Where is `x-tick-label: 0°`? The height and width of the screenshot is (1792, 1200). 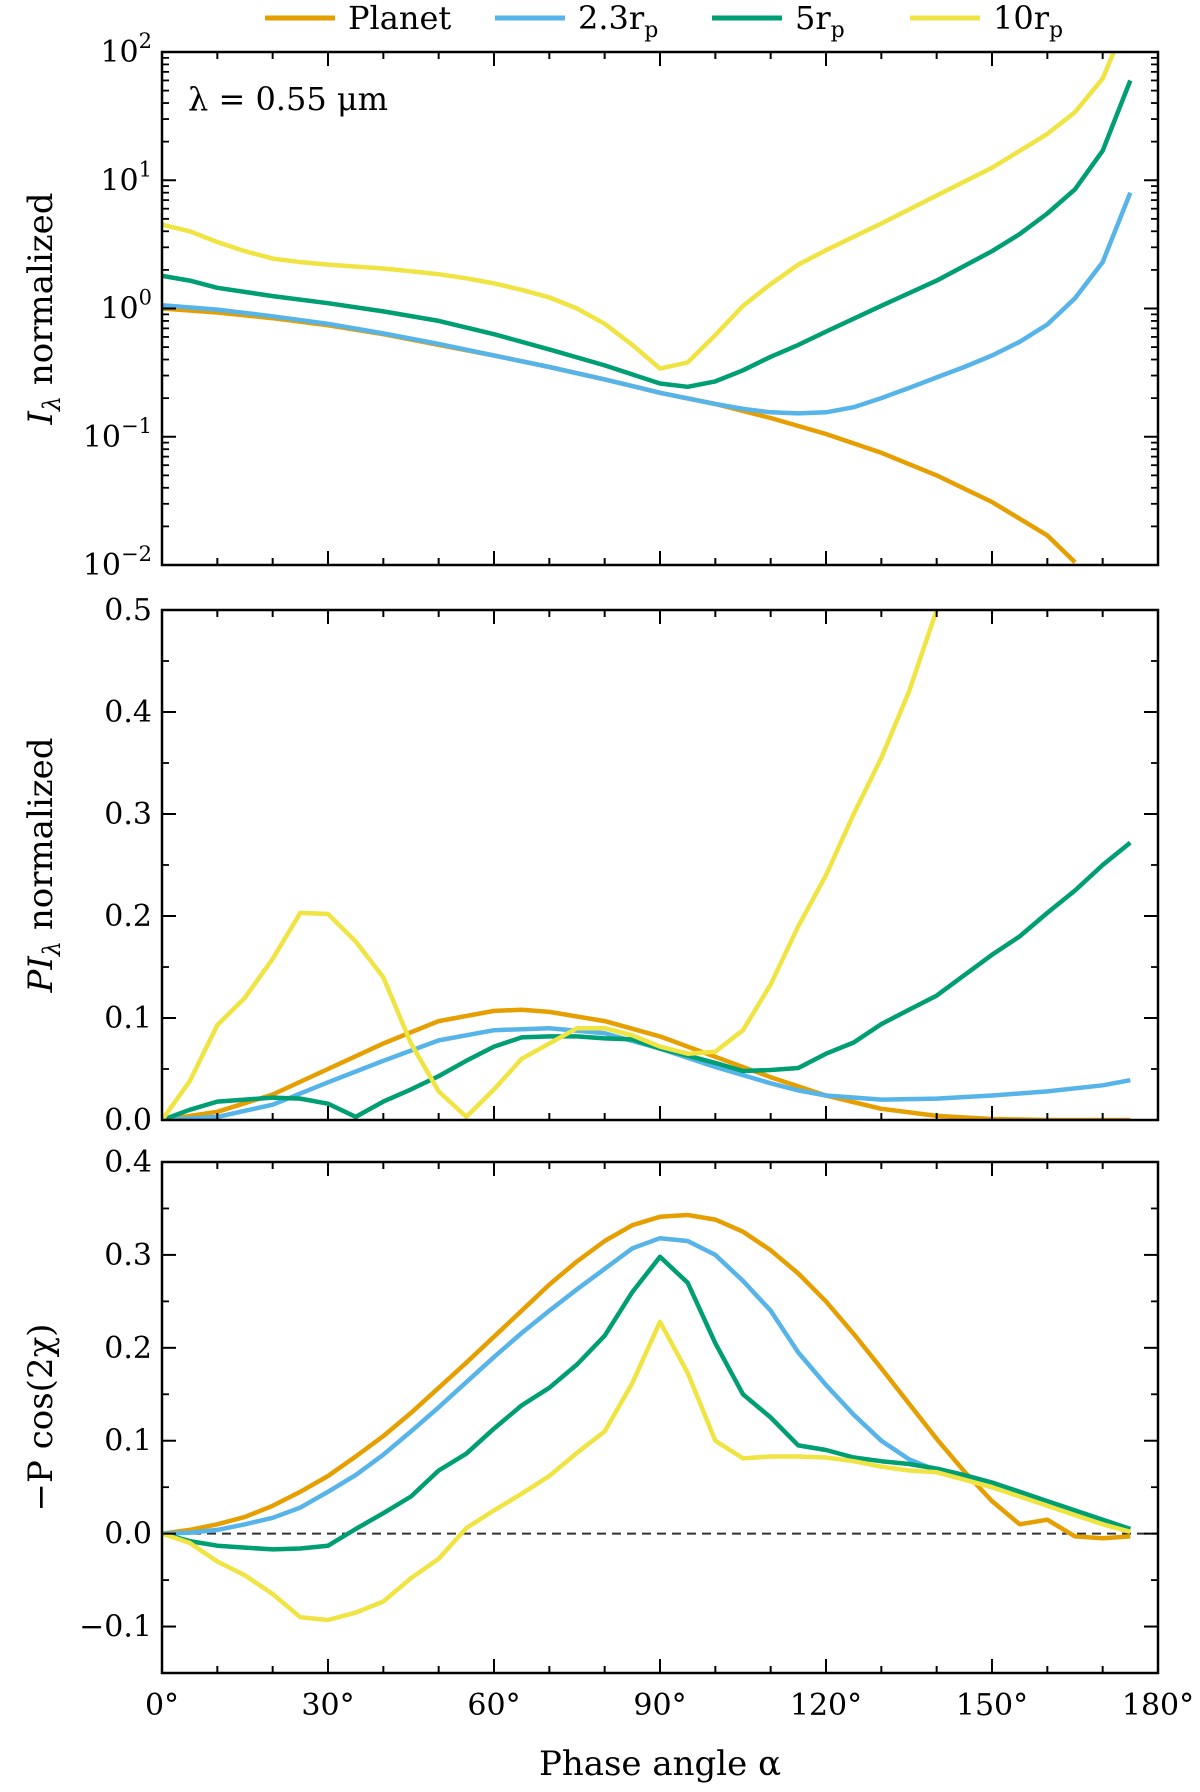
x-tick-label: 0° is located at coordinates (162, 1705).